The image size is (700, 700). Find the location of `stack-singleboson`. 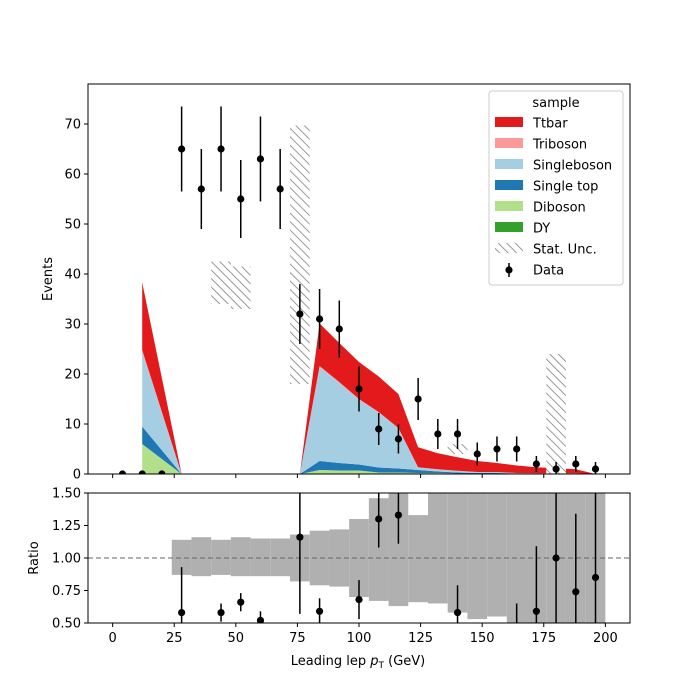

stack-singleboson is located at coordinates (369, 412).